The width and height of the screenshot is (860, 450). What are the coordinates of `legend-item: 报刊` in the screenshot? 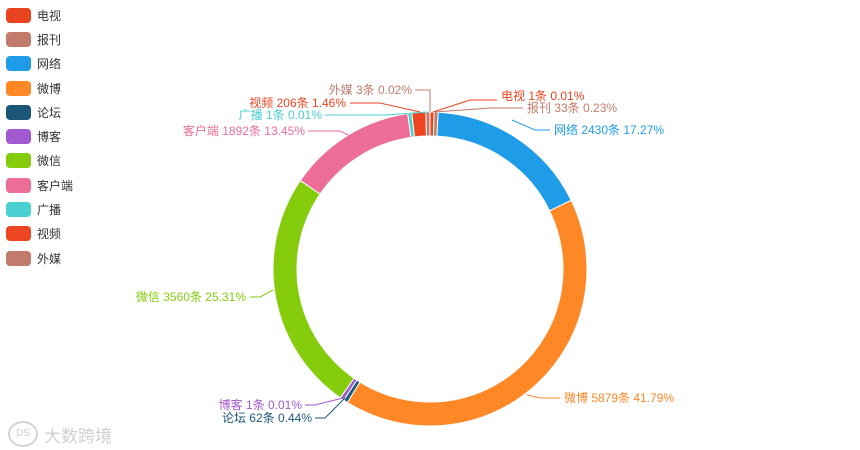 It's located at (39, 39).